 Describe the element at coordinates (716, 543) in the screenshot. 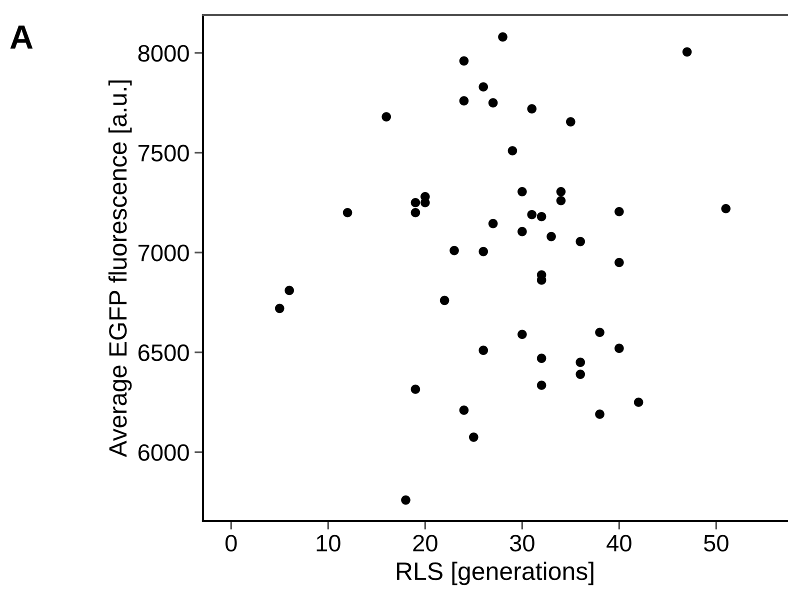

I see `x-tick-label: 50` at that location.